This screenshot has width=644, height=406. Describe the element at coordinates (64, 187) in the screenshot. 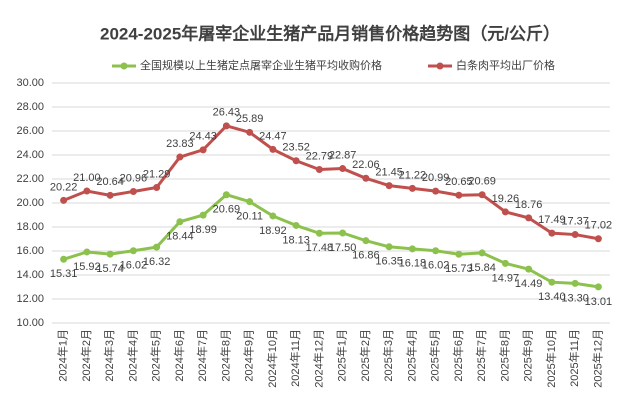

I see `data-label: 20.22` at that location.